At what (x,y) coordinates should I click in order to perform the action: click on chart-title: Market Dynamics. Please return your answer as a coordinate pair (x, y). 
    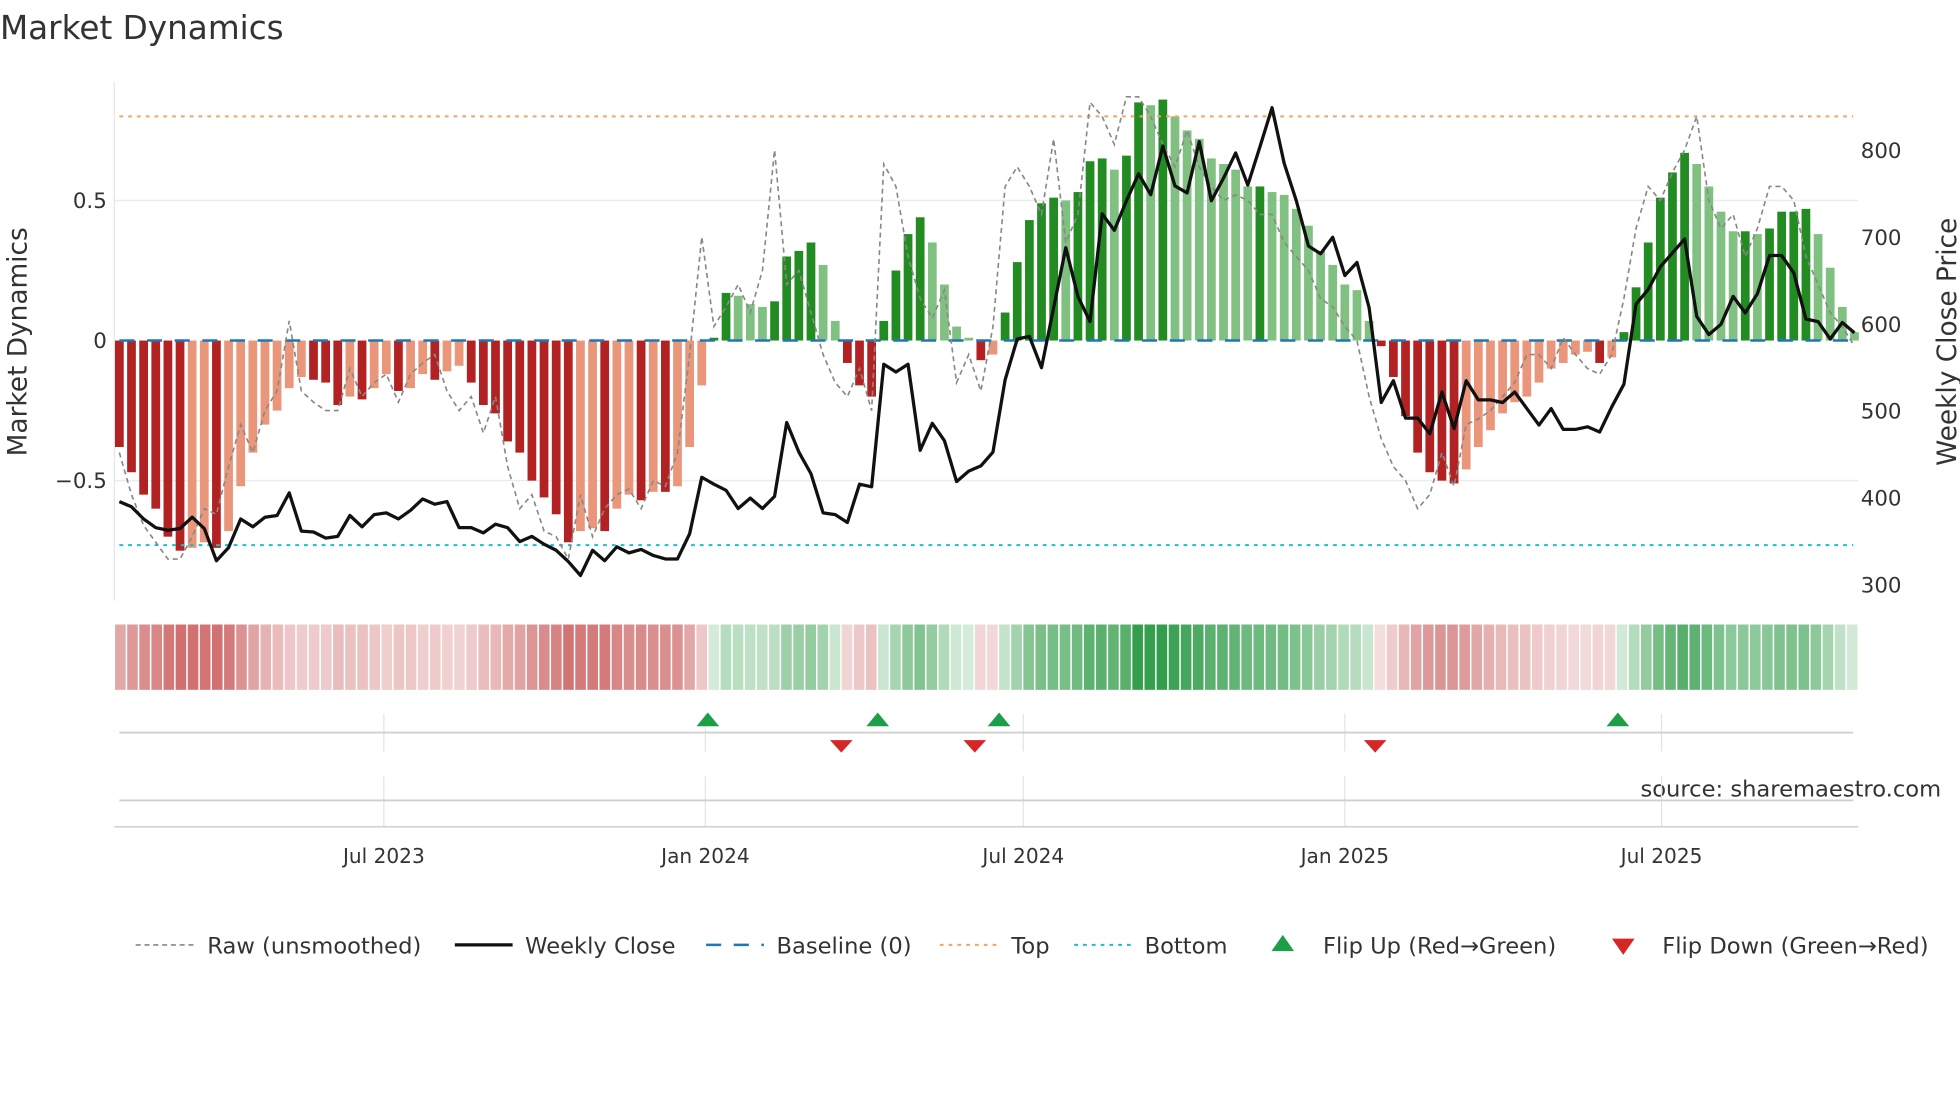
    Looking at the image, I should click on (142, 28).